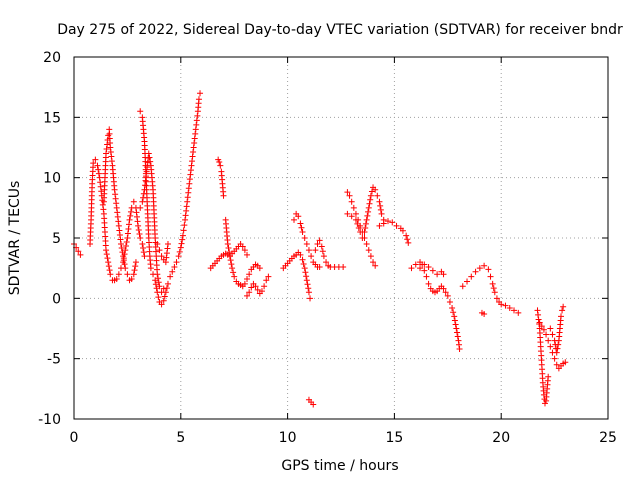 This screenshot has width=640, height=480. Describe the element at coordinates (52, 118) in the screenshot. I see `y-tick-label: 15` at that location.